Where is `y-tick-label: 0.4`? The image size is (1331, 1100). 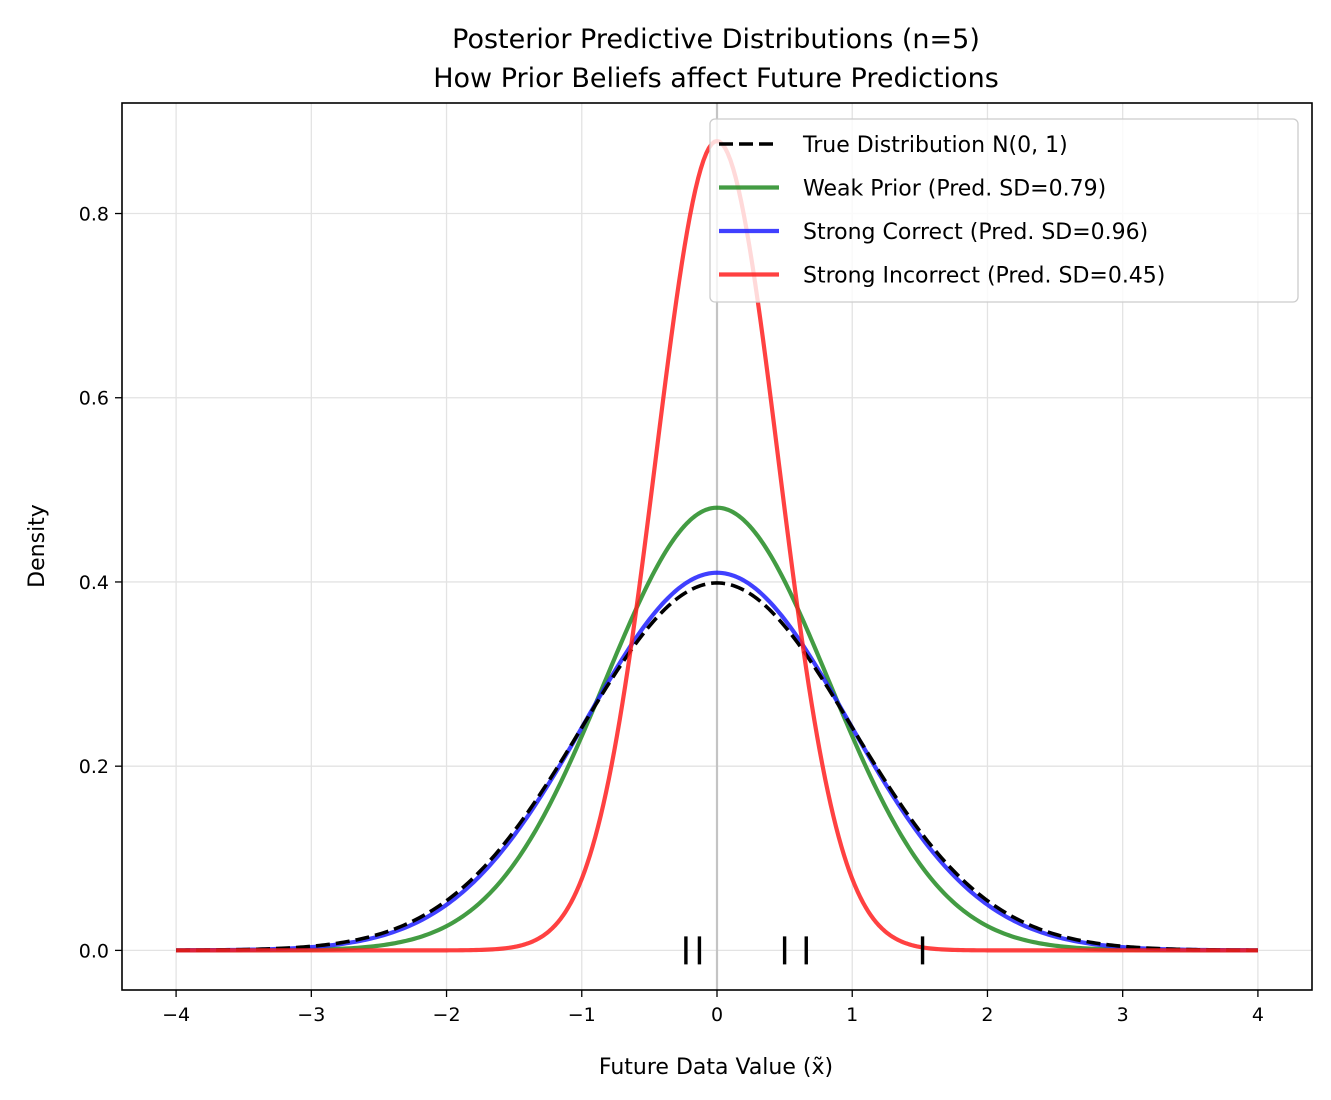
y-tick-label: 0.4 is located at coordinates (94, 583).